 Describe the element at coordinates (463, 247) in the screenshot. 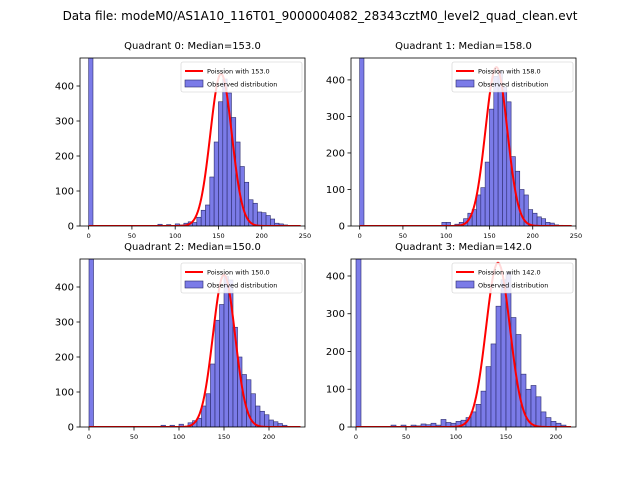

I see `panel-title: Quadrant 3: Median=142.0` at that location.